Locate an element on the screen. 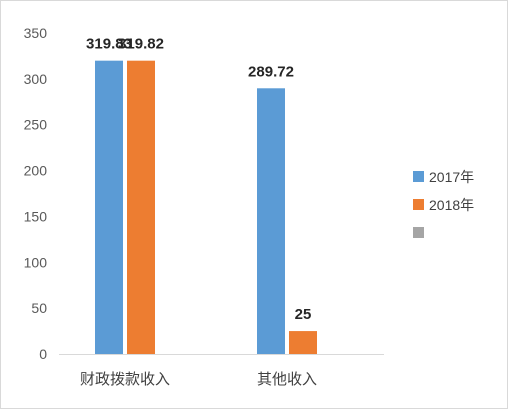  y-tick-label: 50 is located at coordinates (39, 308).